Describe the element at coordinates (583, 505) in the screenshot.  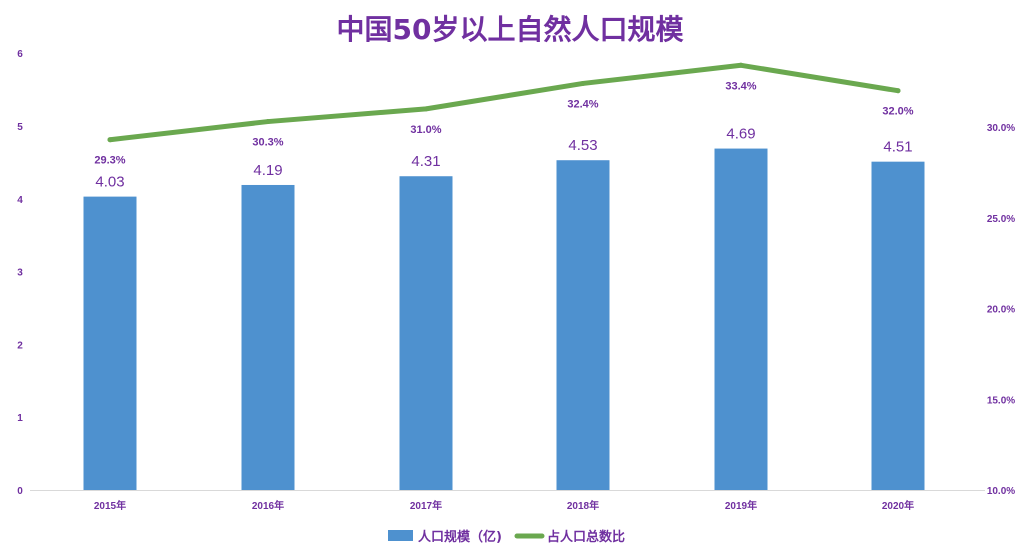
I see `x-tick-label: 2018年` at that location.